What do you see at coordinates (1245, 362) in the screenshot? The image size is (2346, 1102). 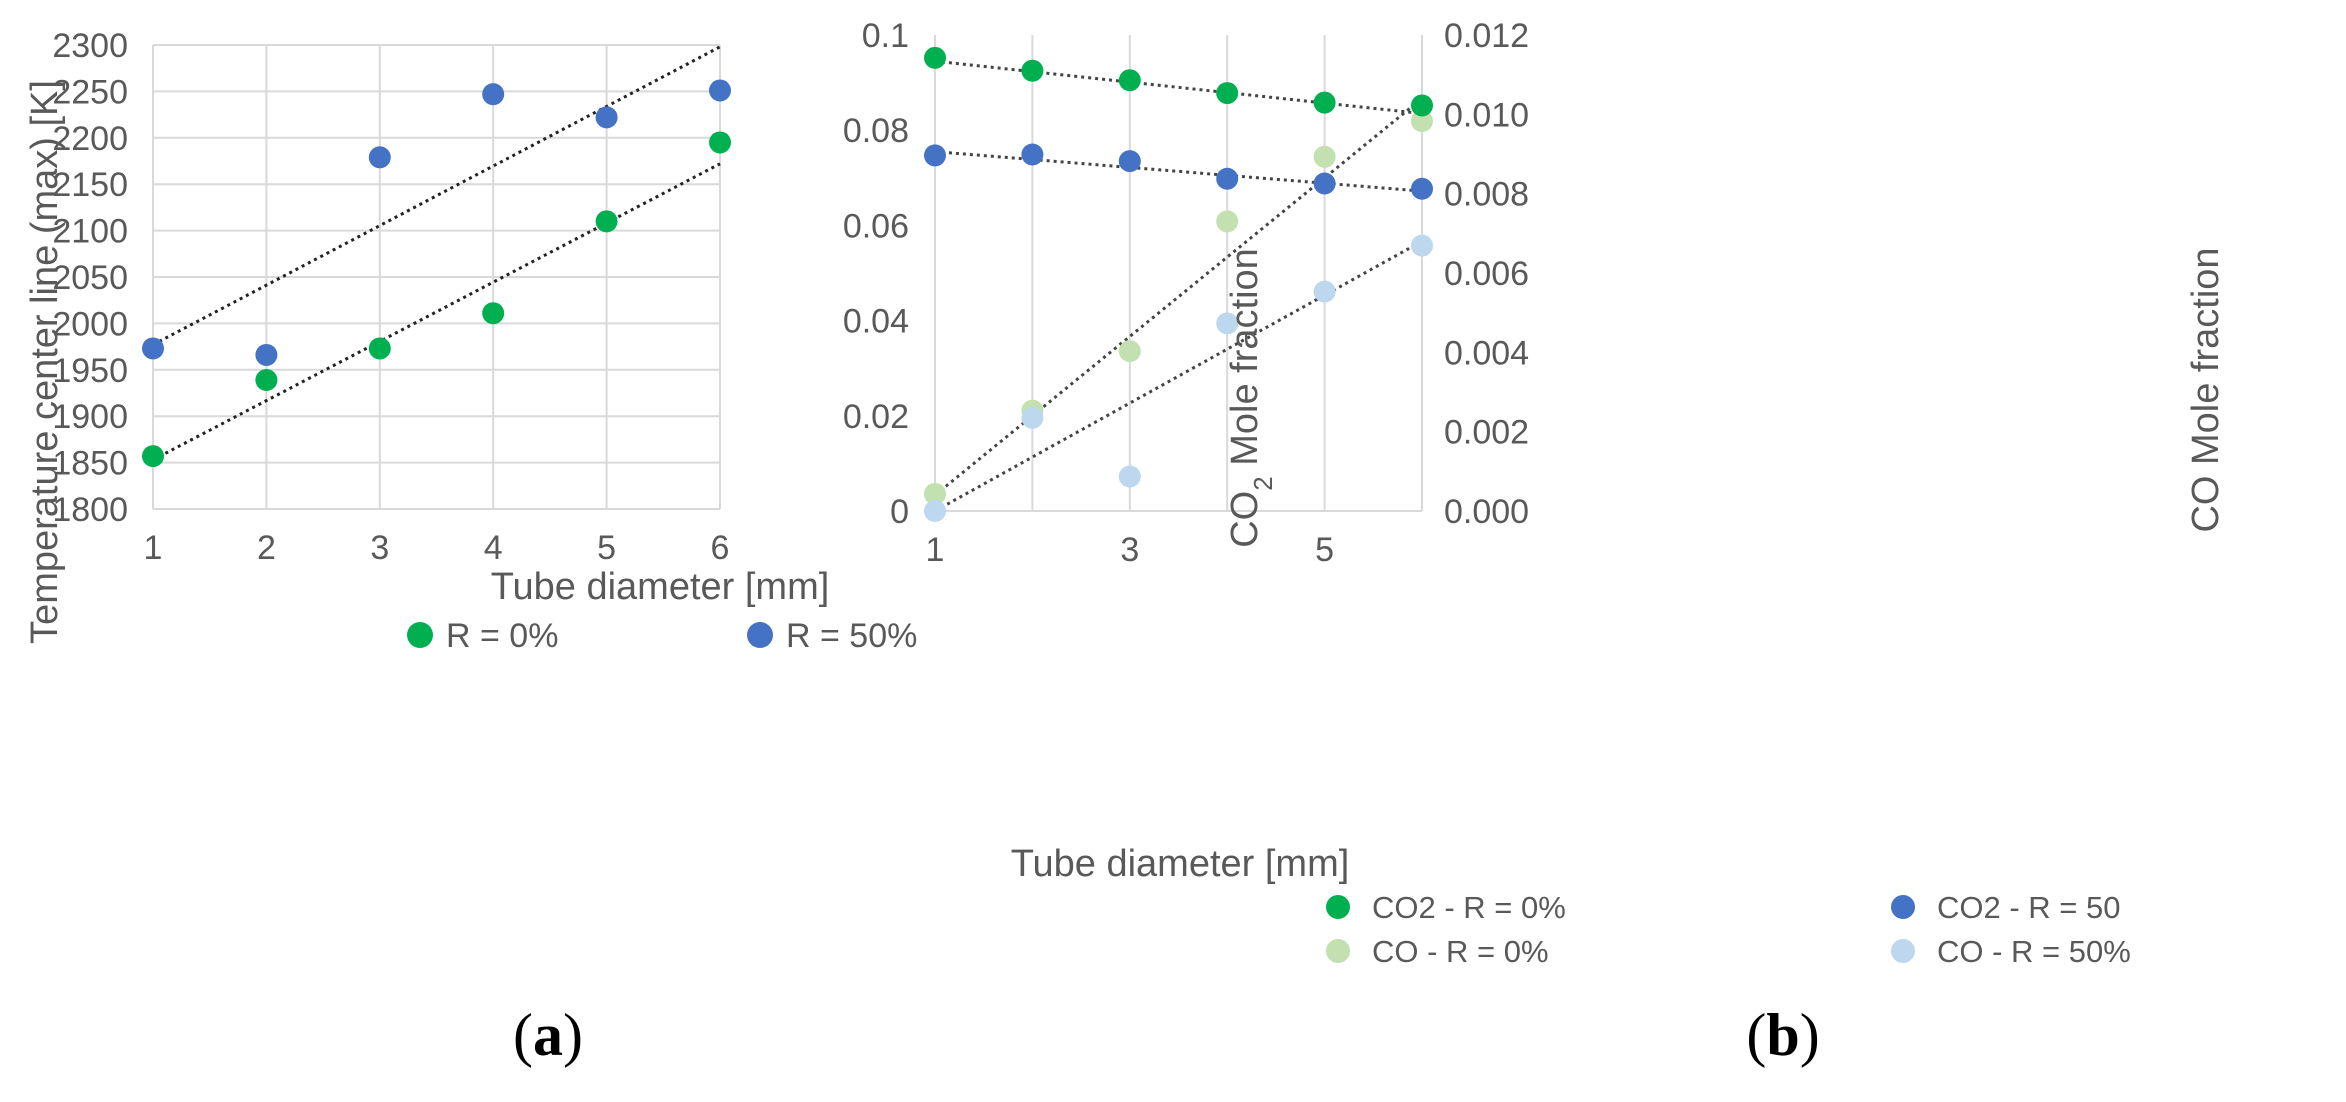 I see `chart-b-left-axis-title-suffix: Mole fraction` at bounding box center [1245, 362].